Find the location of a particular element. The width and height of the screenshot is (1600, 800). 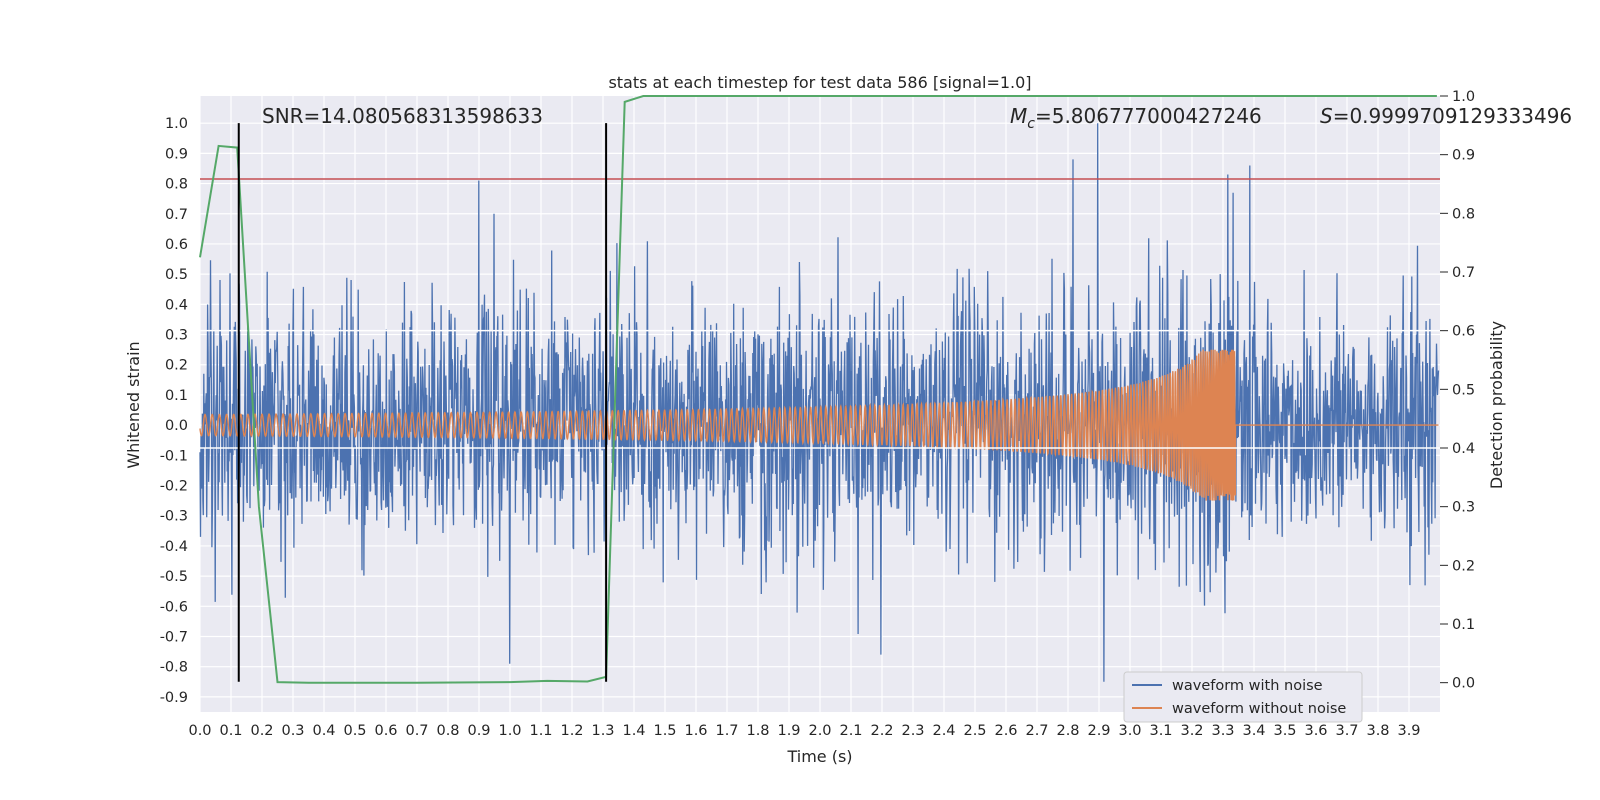

y-tick-label: 0.9 is located at coordinates (176, 154).